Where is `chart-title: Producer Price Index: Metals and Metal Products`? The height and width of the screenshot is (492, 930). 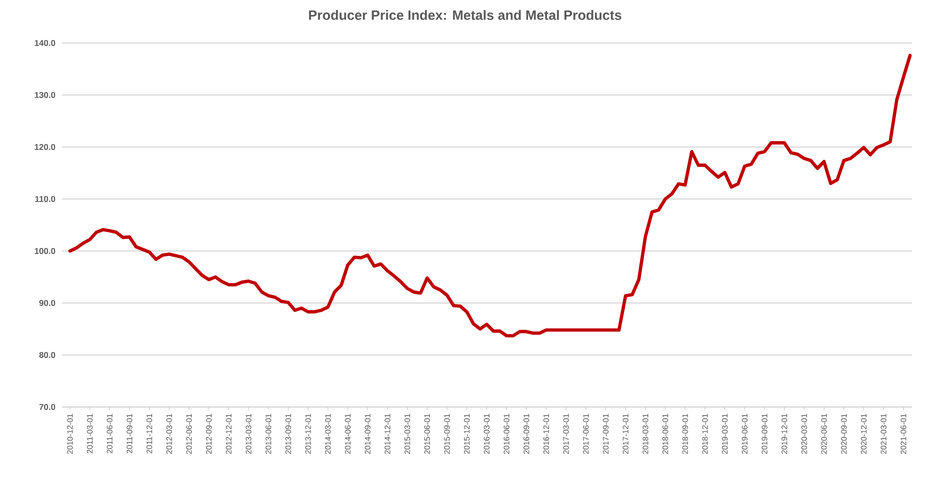 chart-title: Producer Price Index: Metals and Metal Products is located at coordinates (465, 15).